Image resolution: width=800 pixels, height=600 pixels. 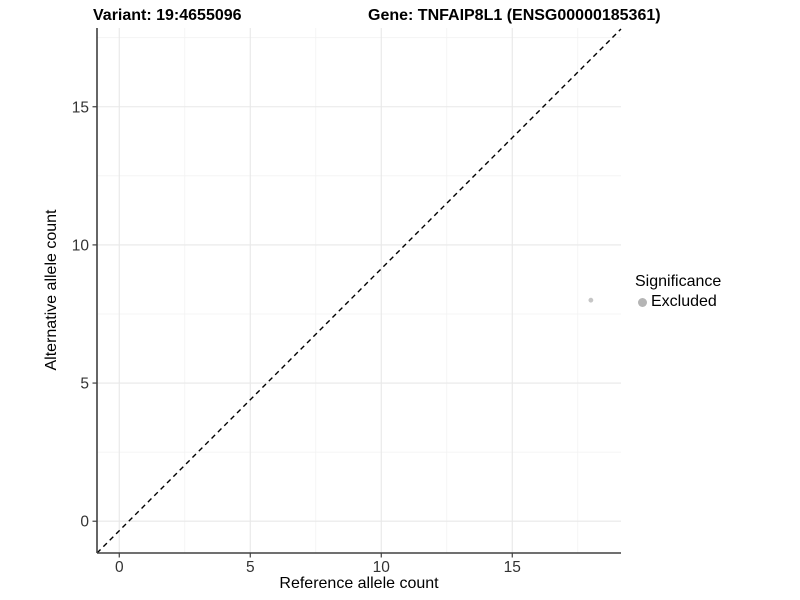 What do you see at coordinates (119, 567) in the screenshot?
I see `x-tick-label: 0` at bounding box center [119, 567].